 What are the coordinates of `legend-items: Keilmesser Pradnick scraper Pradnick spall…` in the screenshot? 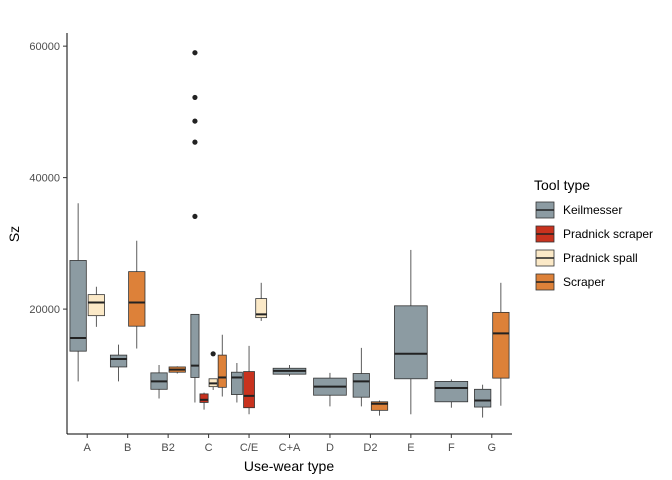 It's located at (594, 246).